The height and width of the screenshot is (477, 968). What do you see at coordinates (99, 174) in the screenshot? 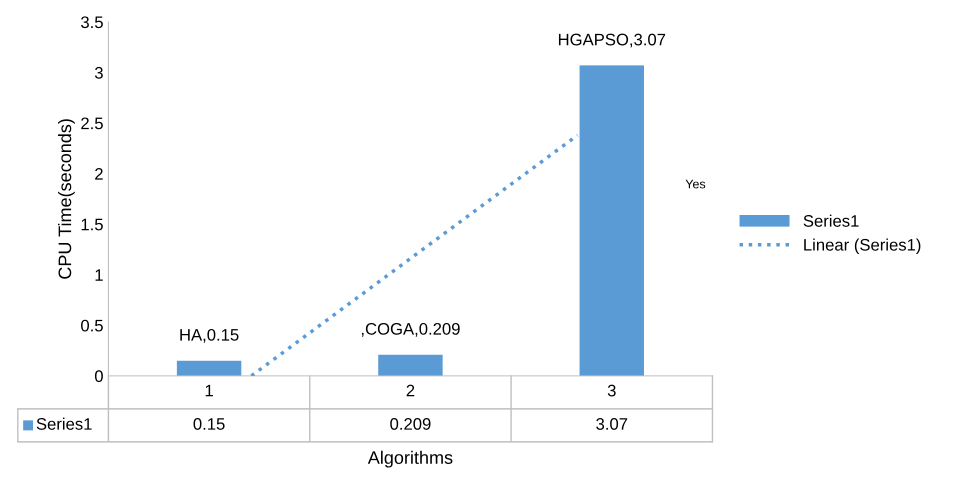
I see `y-tick-label: 2` at bounding box center [99, 174].